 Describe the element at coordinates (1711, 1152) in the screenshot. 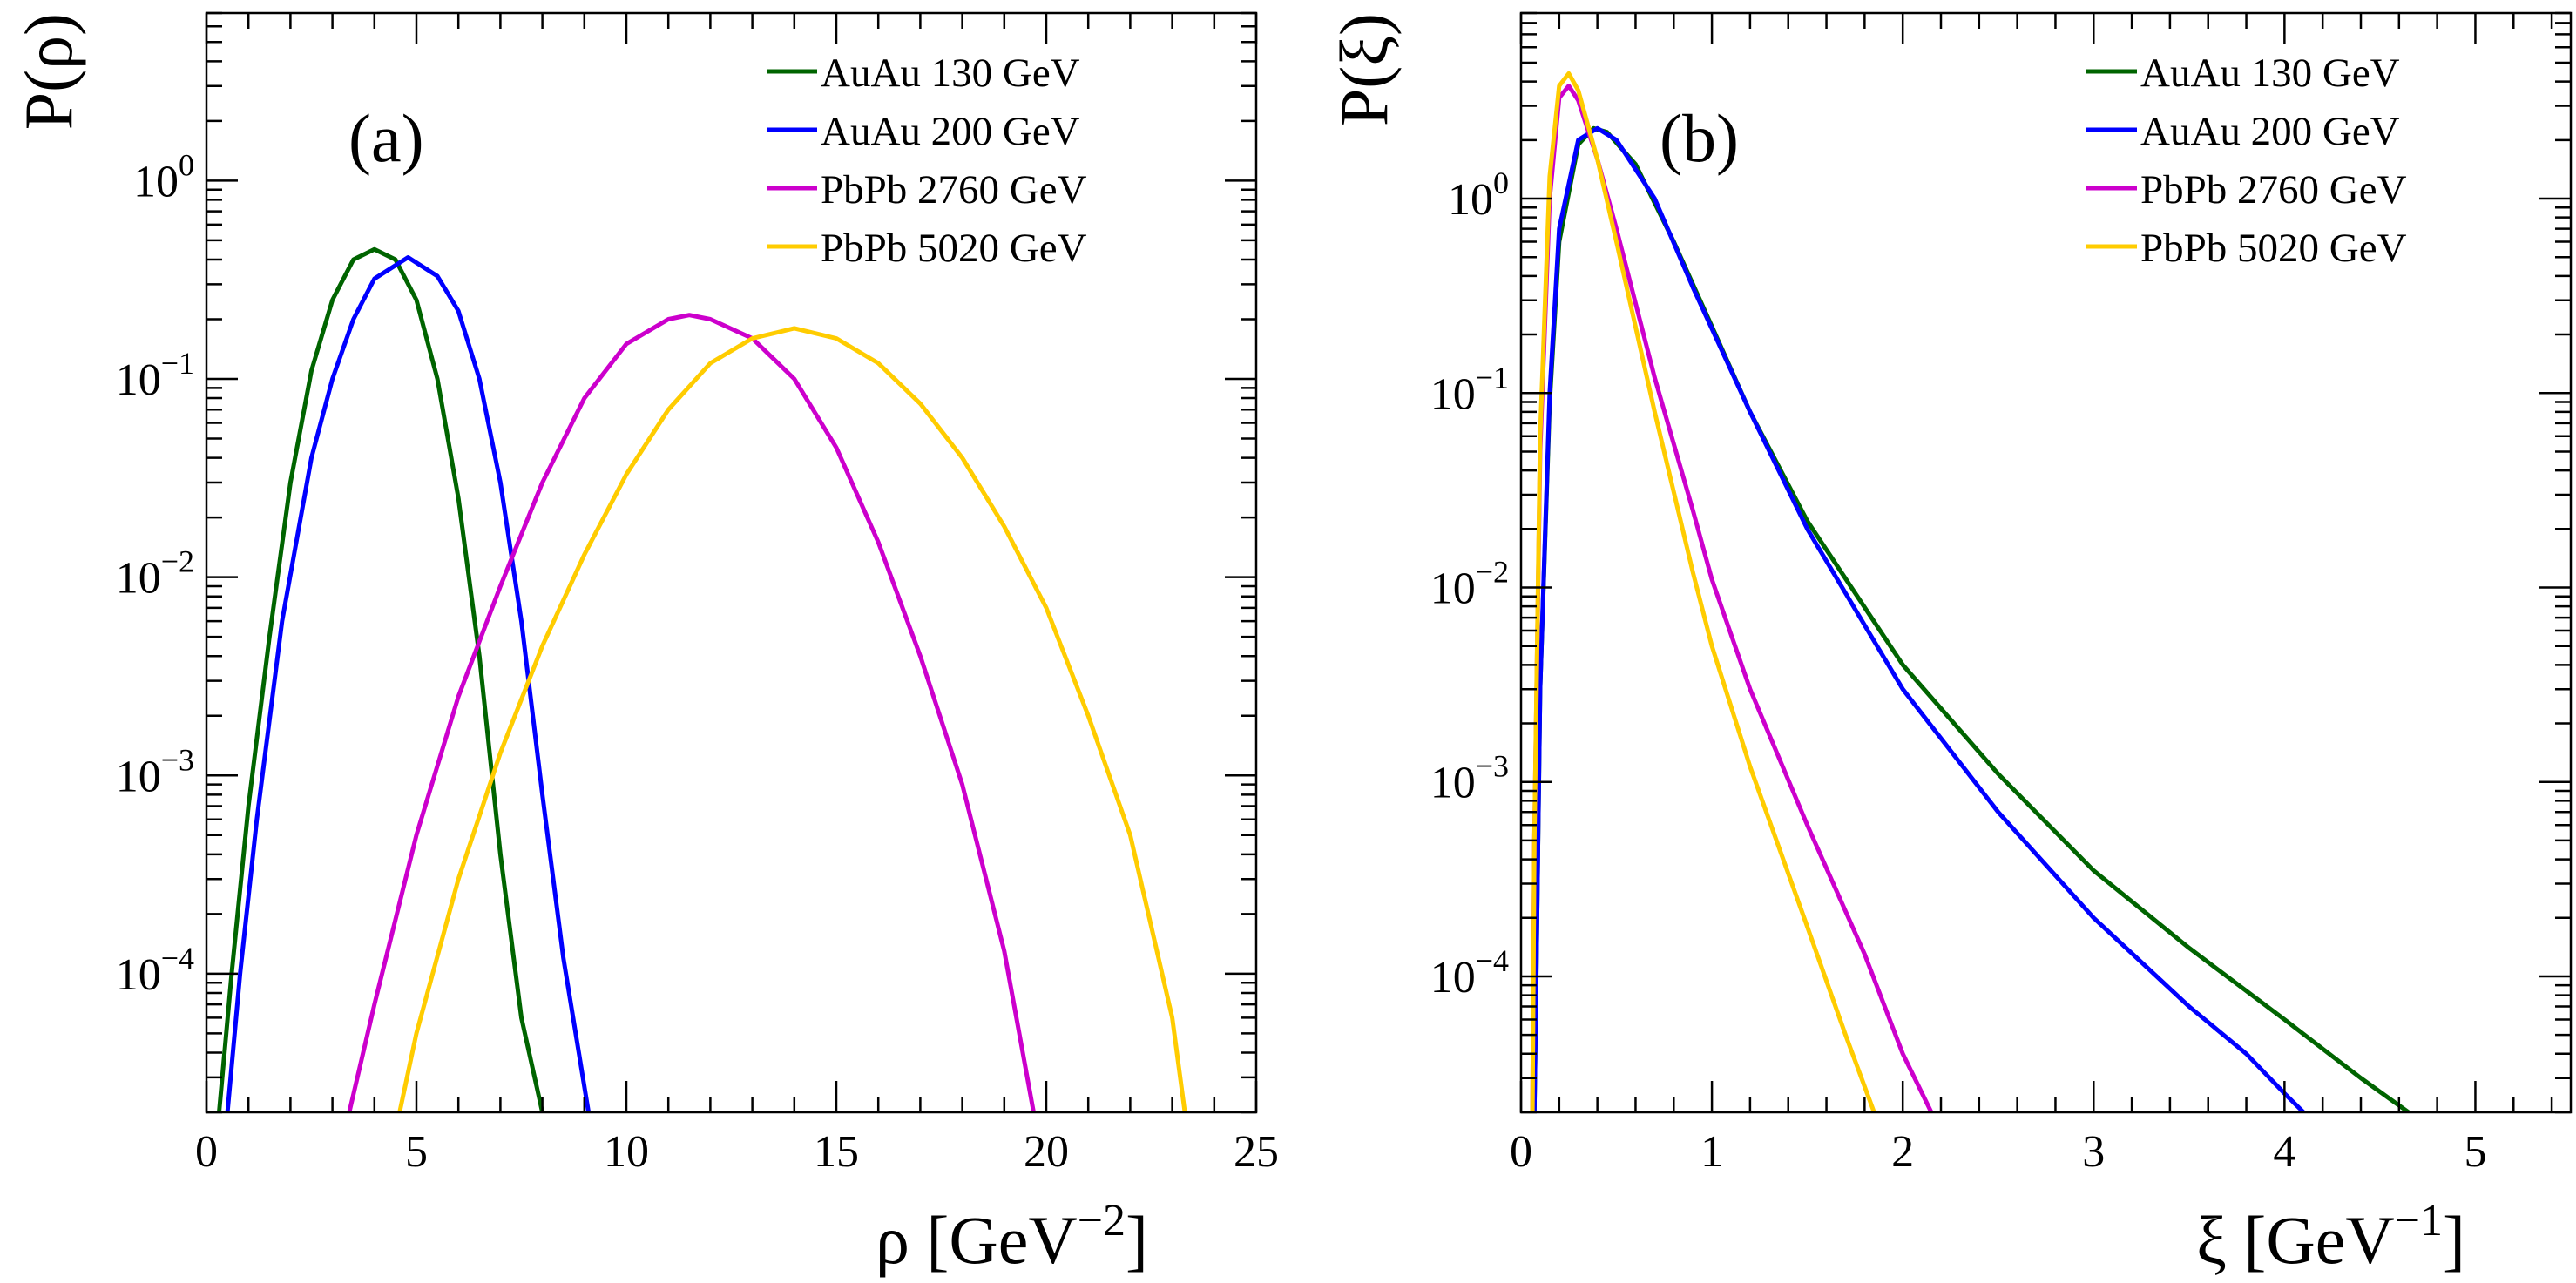

I see `x-tick-label: 1` at that location.